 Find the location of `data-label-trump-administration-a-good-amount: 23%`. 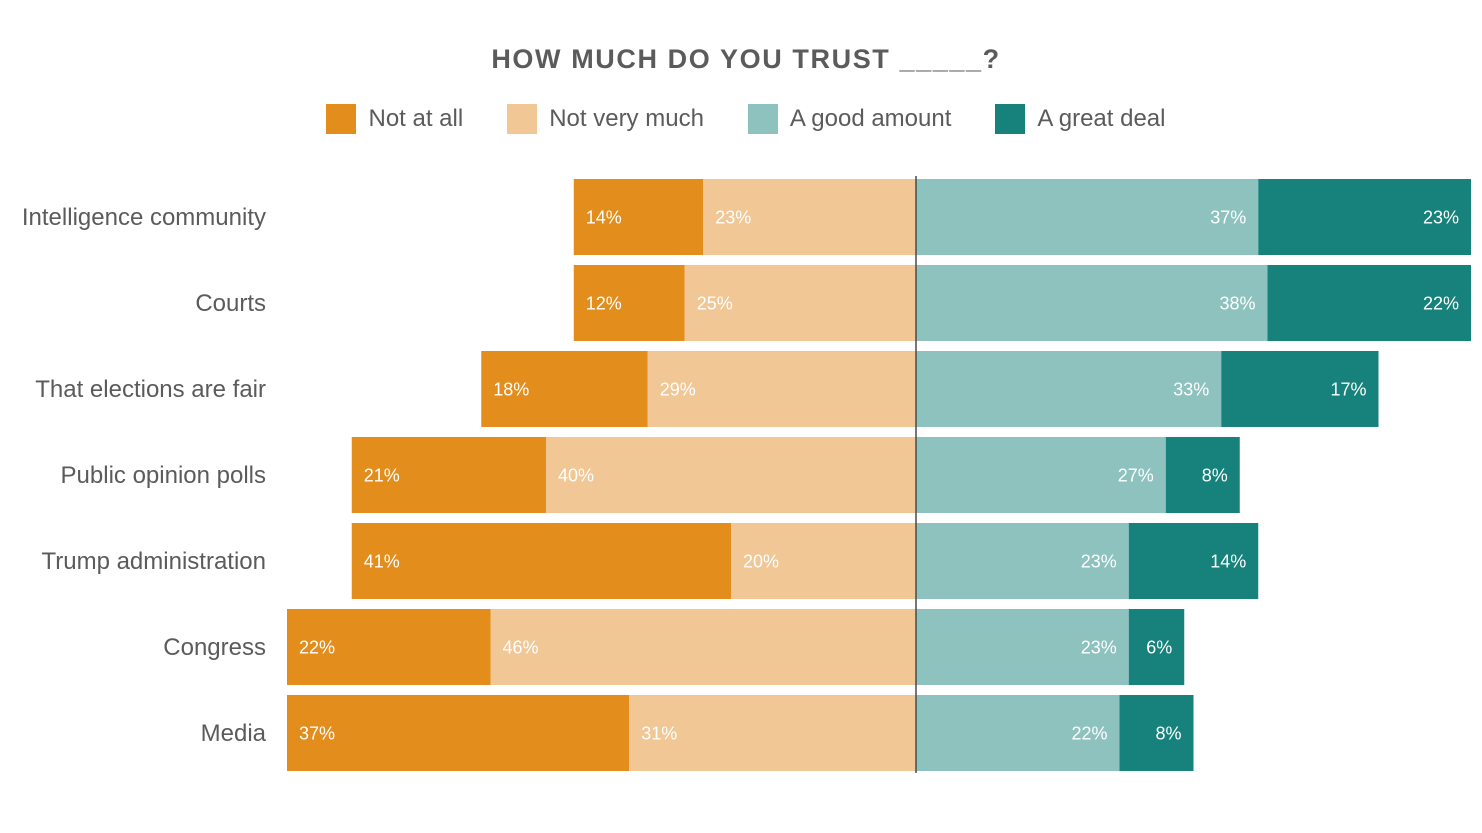

data-label-trump-administration-a-good-amount: 23% is located at coordinates (1099, 562).